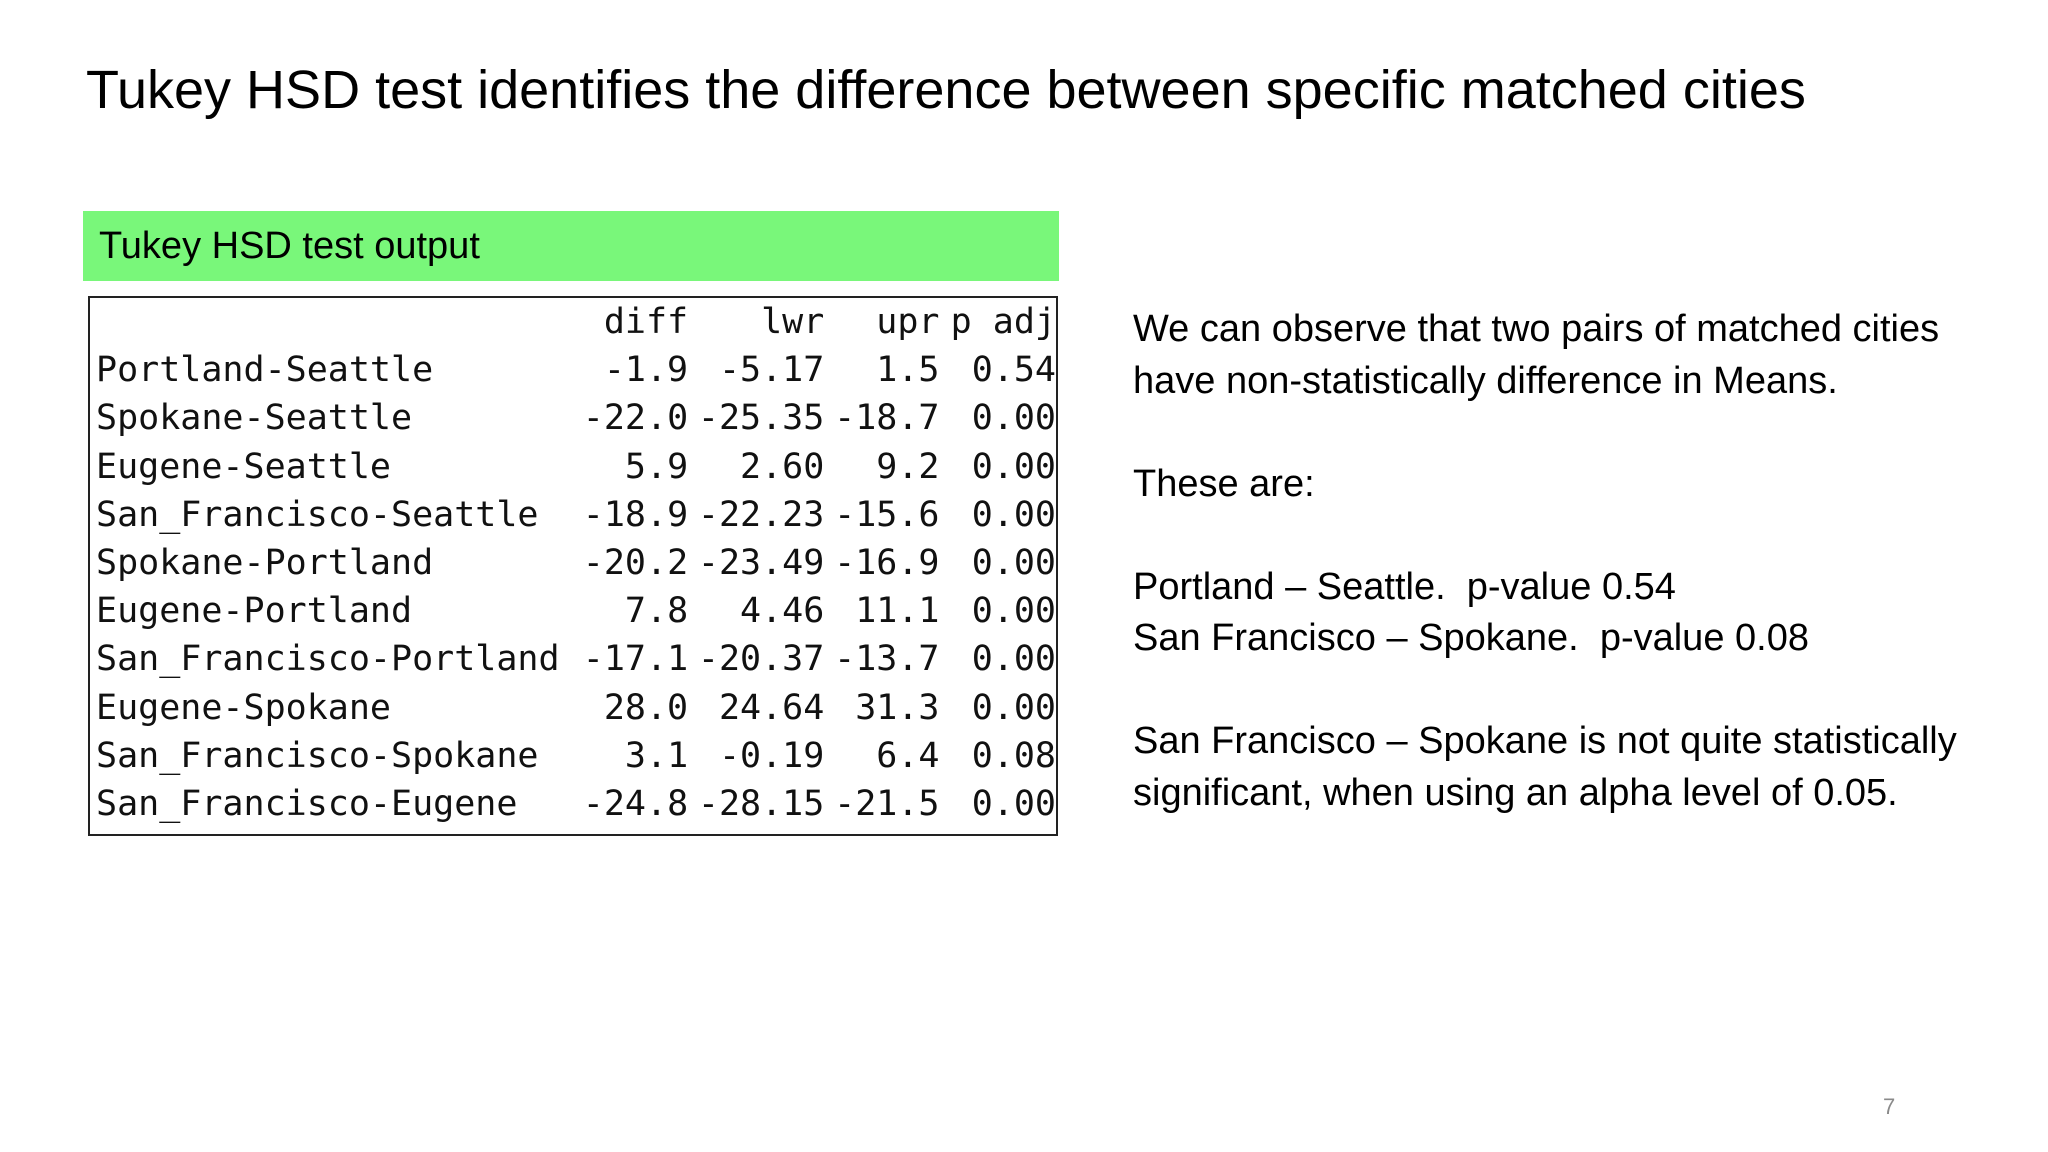  What do you see at coordinates (576, 756) in the screenshot?
I see `table-row: San_Francisco-Spokane 3.1 -0.19 6.4 0.08` at bounding box center [576, 756].